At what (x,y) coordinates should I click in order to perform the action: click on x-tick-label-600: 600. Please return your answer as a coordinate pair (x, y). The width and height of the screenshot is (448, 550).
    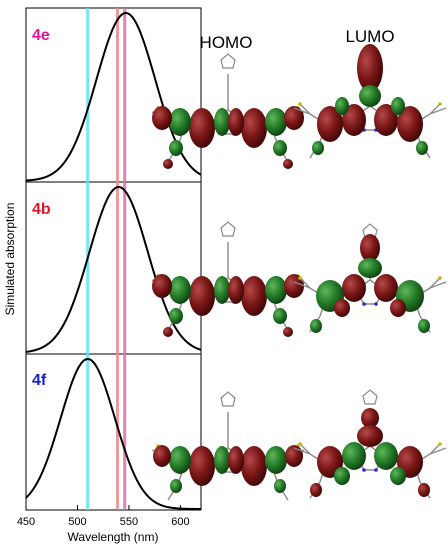
    Looking at the image, I should click on (180, 522).